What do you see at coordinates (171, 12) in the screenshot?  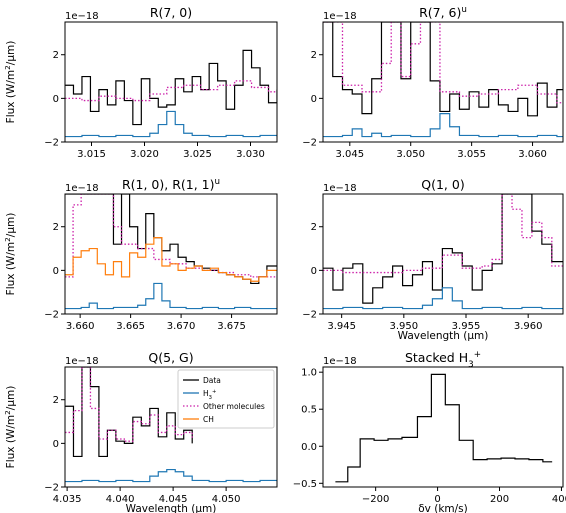 I see `panel-title: R(7, 0)` at bounding box center [171, 12].